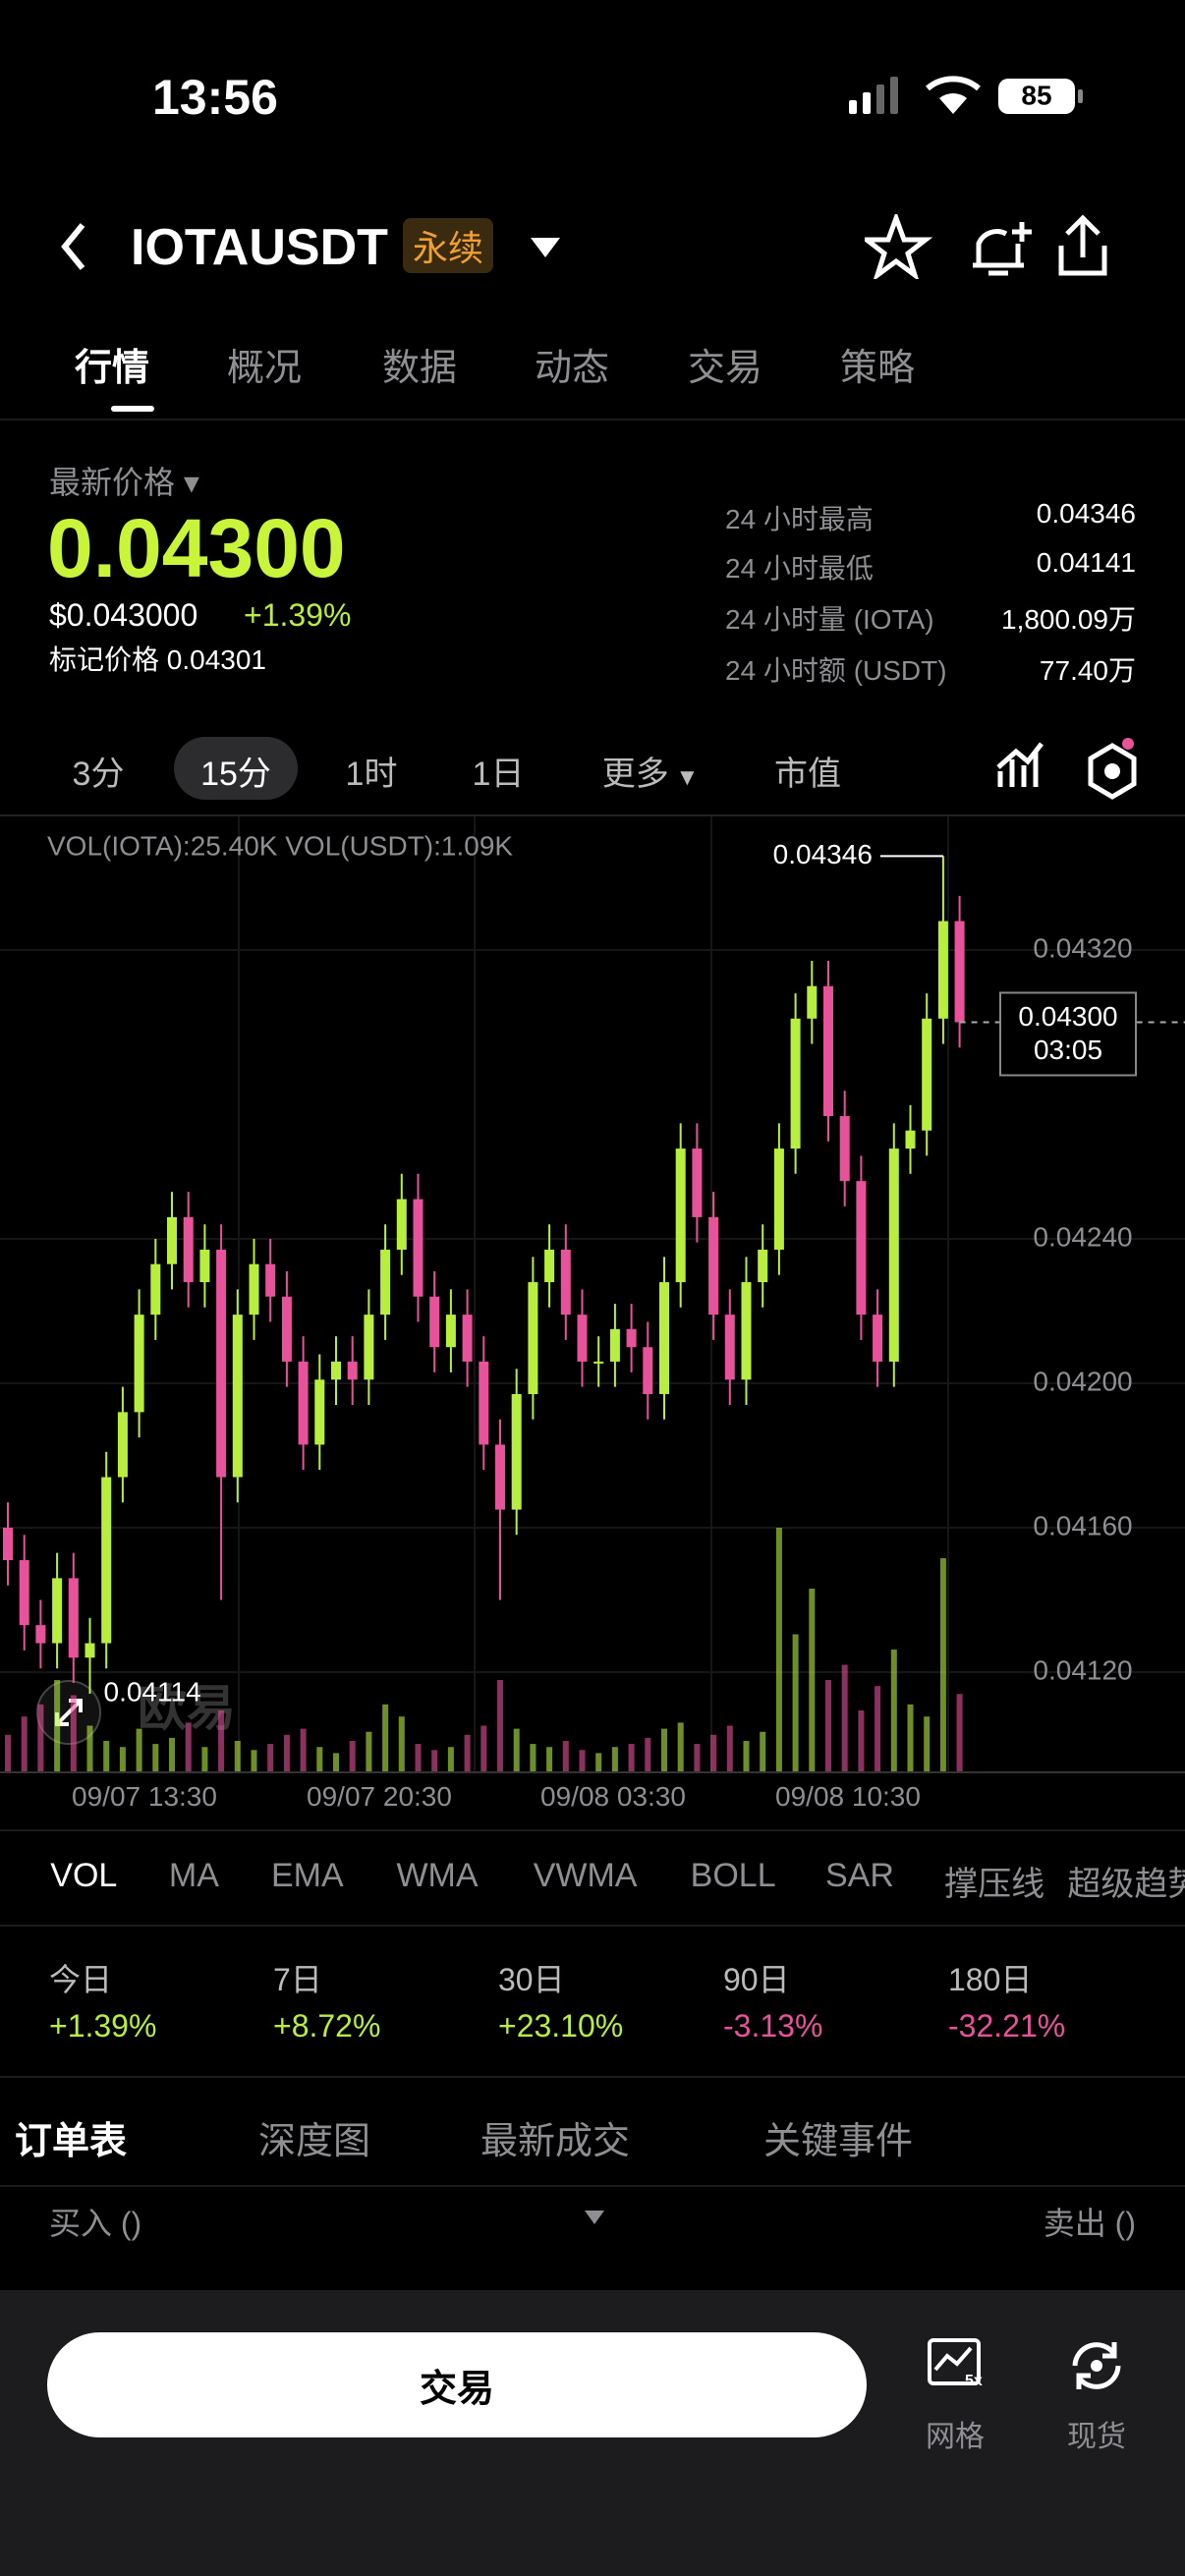 This screenshot has width=1185, height=2576. I want to click on period-change: +1.39%, so click(103, 2026).